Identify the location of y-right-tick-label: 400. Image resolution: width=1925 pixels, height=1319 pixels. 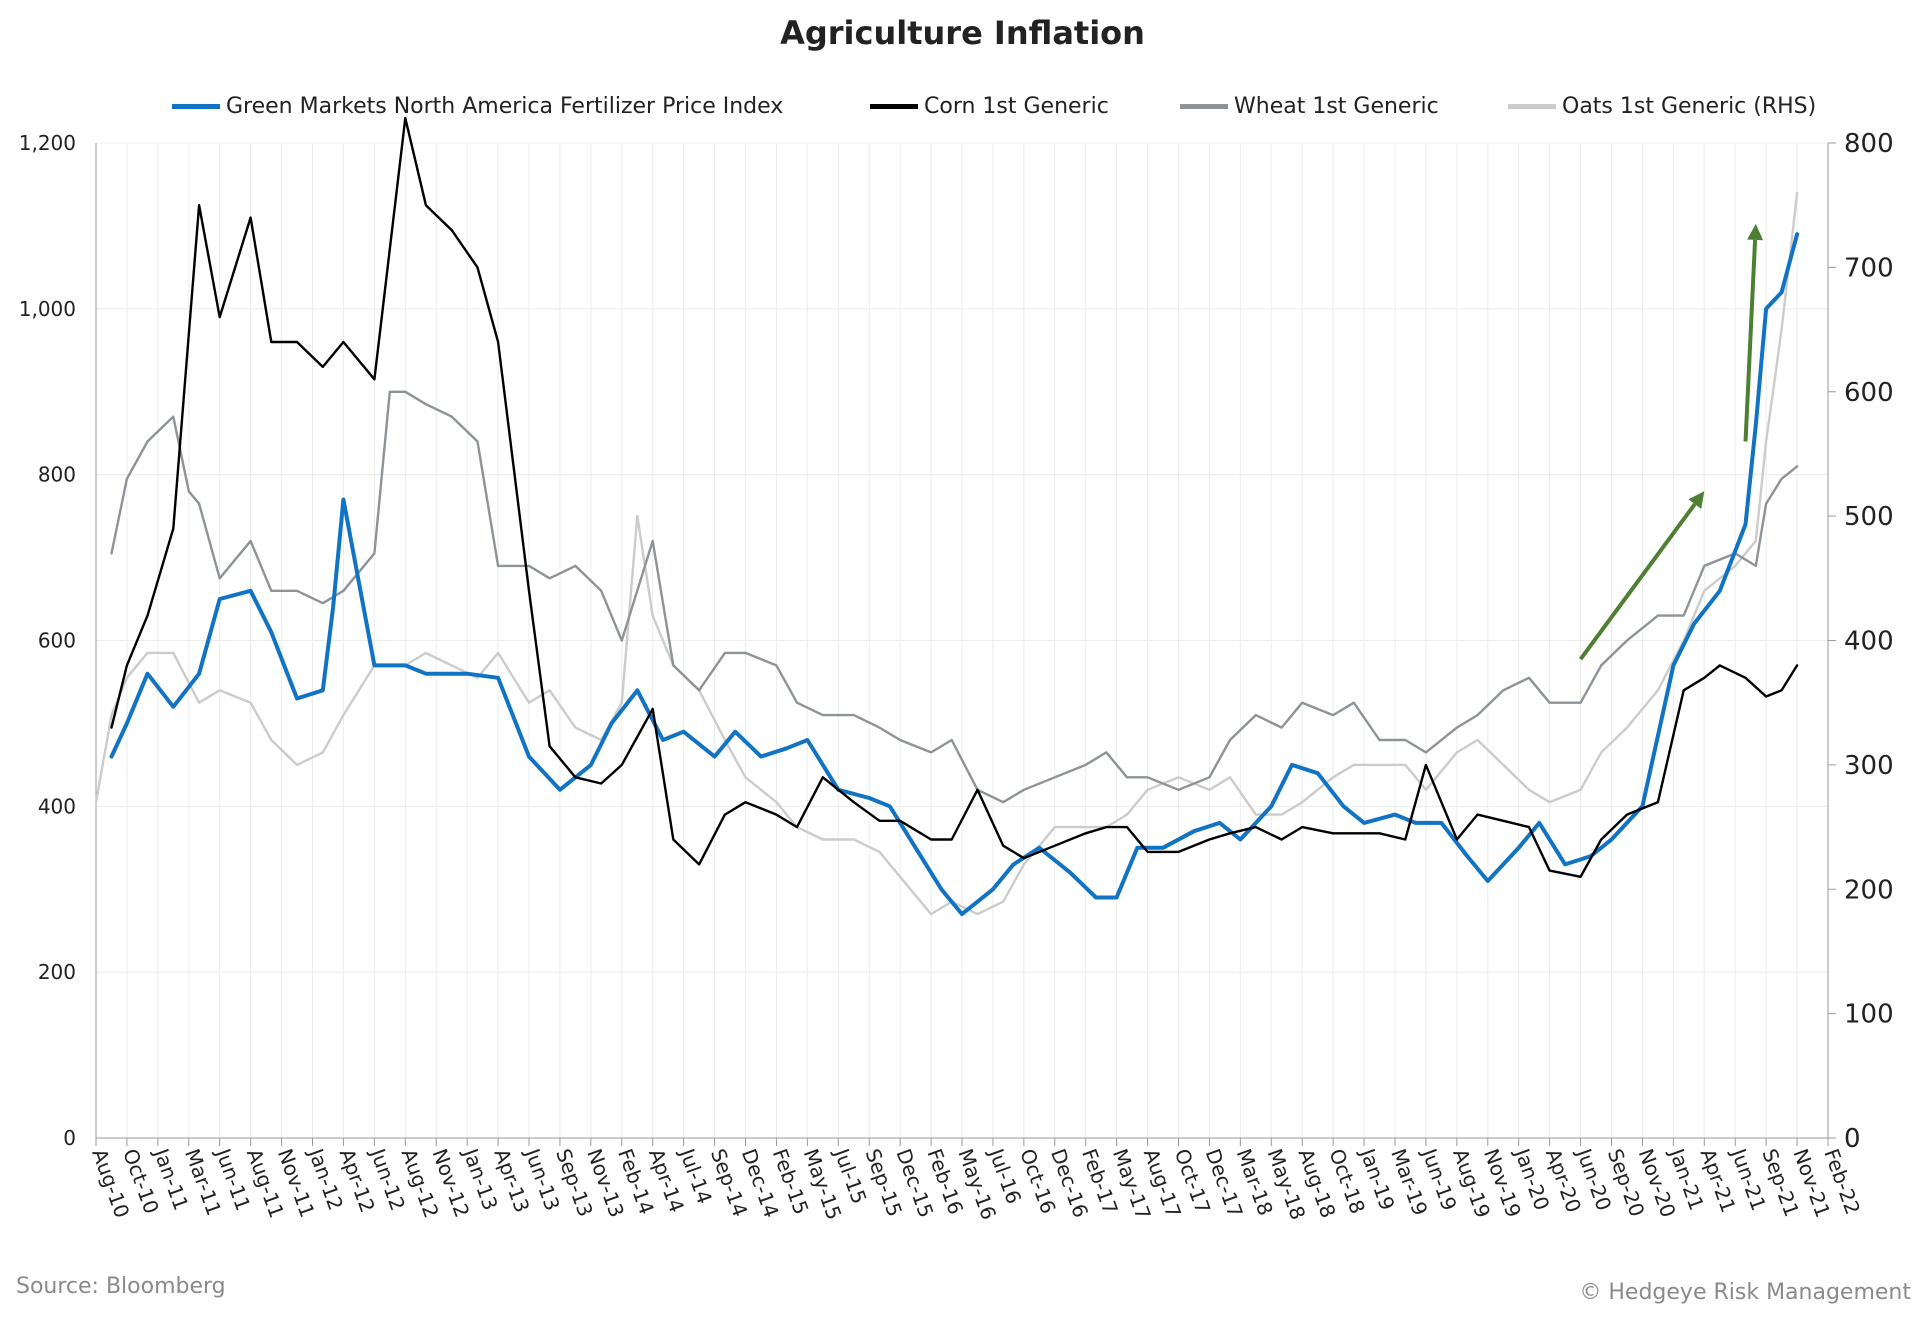
(1869, 642).